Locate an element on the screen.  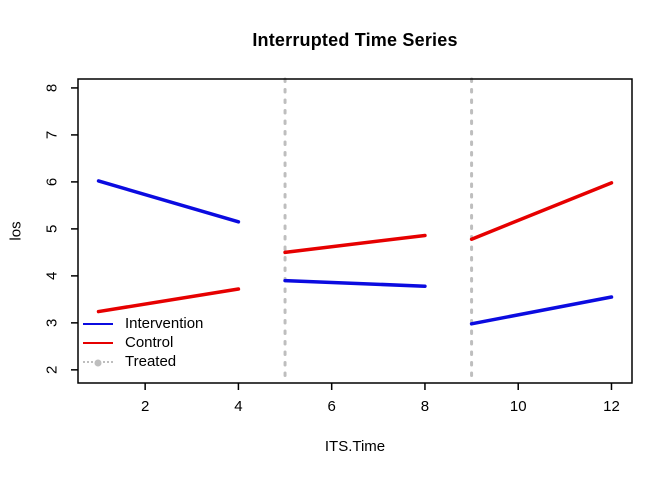
y-tick-label: 8 is located at coordinates (51, 88).